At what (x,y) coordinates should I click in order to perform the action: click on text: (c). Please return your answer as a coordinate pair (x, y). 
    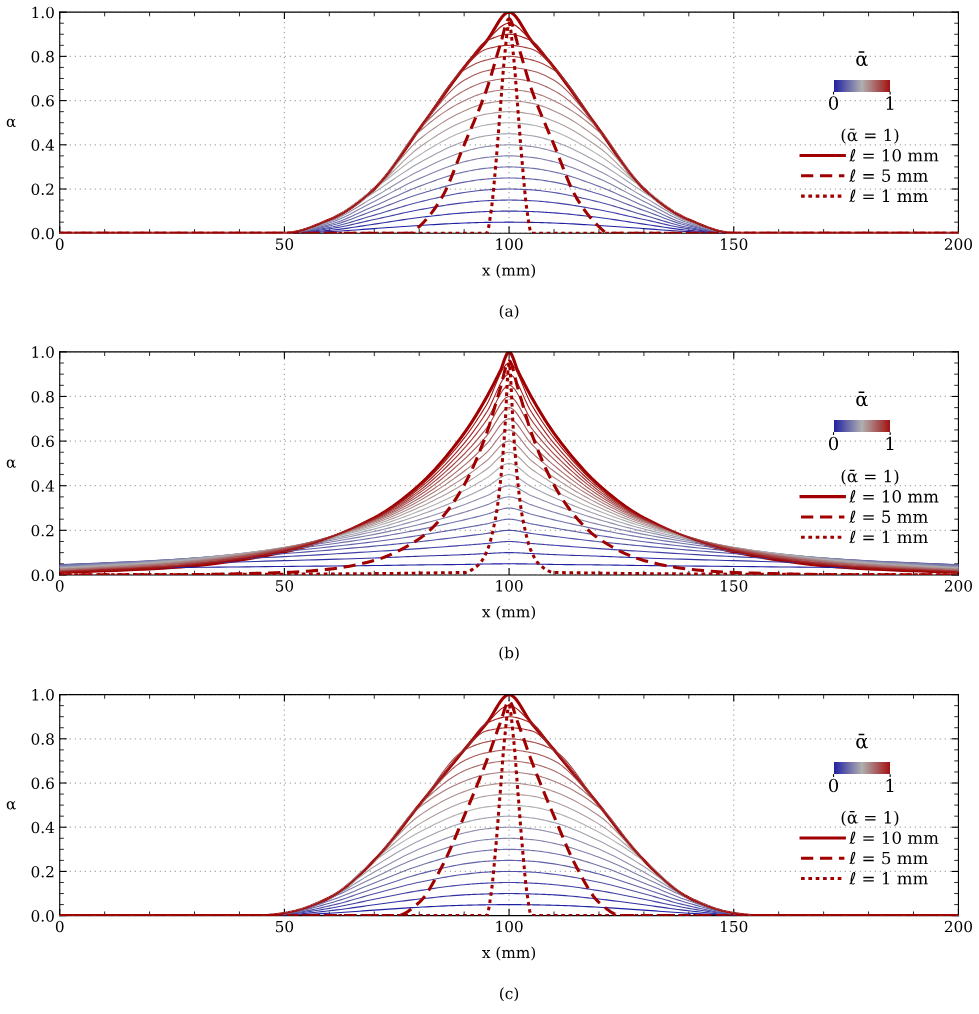
    Looking at the image, I should click on (509, 994).